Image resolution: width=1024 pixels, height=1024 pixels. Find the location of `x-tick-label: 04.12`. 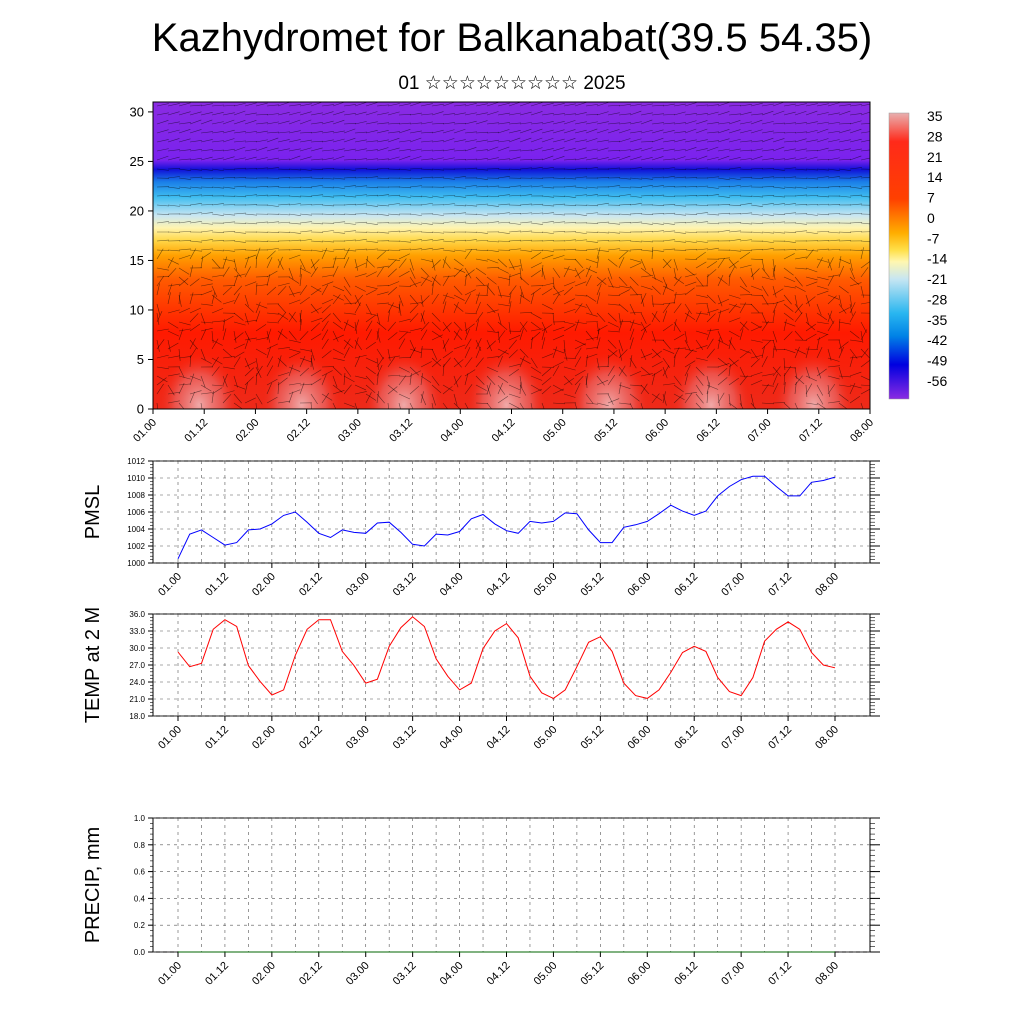

x-tick-label: 04.12 is located at coordinates (499, 585).